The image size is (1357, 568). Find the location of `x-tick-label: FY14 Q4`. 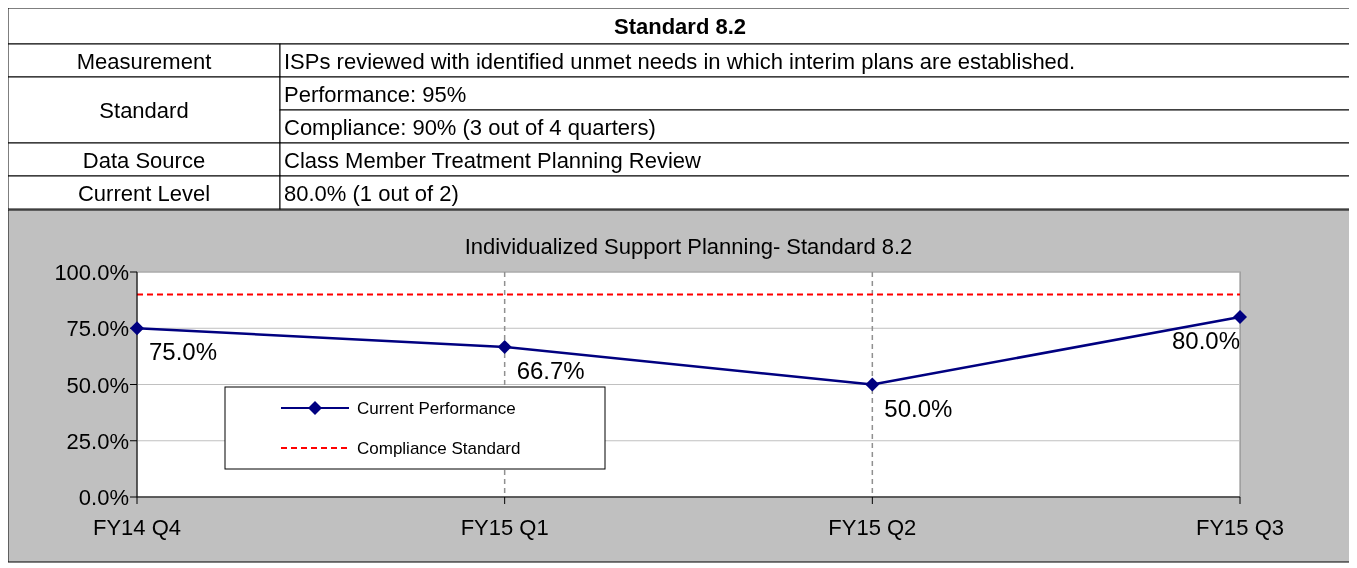

x-tick-label: FY14 Q4 is located at coordinates (137, 527).